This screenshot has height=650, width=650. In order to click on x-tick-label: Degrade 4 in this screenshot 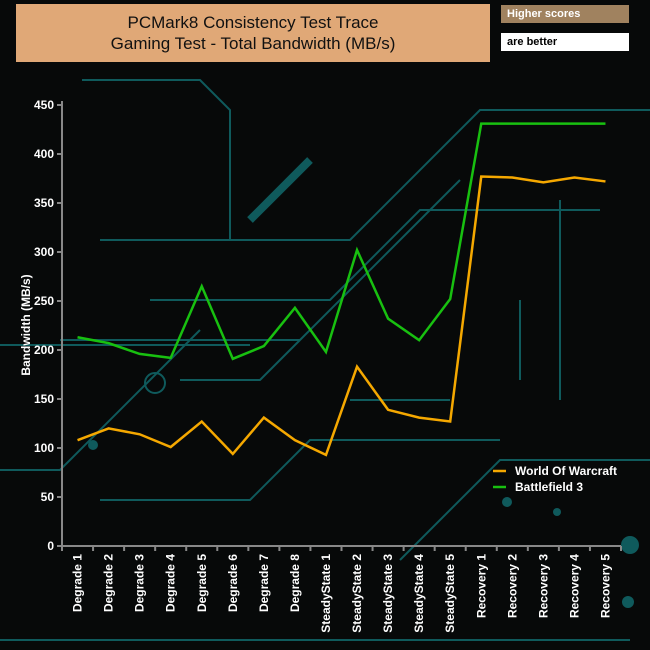, I will do `click(171, 583)`.